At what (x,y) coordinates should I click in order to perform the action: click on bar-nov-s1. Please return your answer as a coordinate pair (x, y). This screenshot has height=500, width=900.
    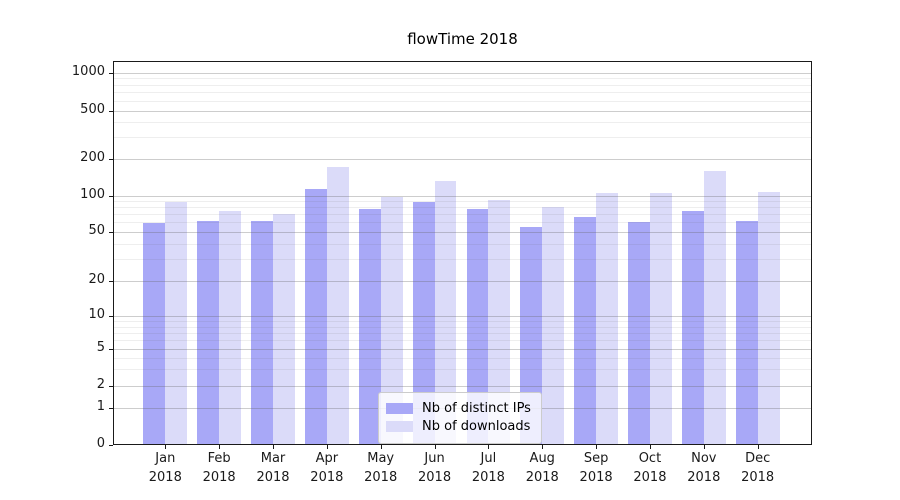
    Looking at the image, I should click on (714, 308).